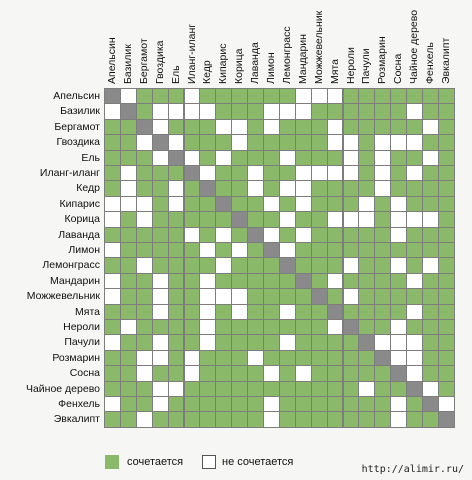 This screenshot has height=480, width=472. What do you see at coordinates (79, 404) in the screenshot?
I see `row-label: Фенхель` at bounding box center [79, 404].